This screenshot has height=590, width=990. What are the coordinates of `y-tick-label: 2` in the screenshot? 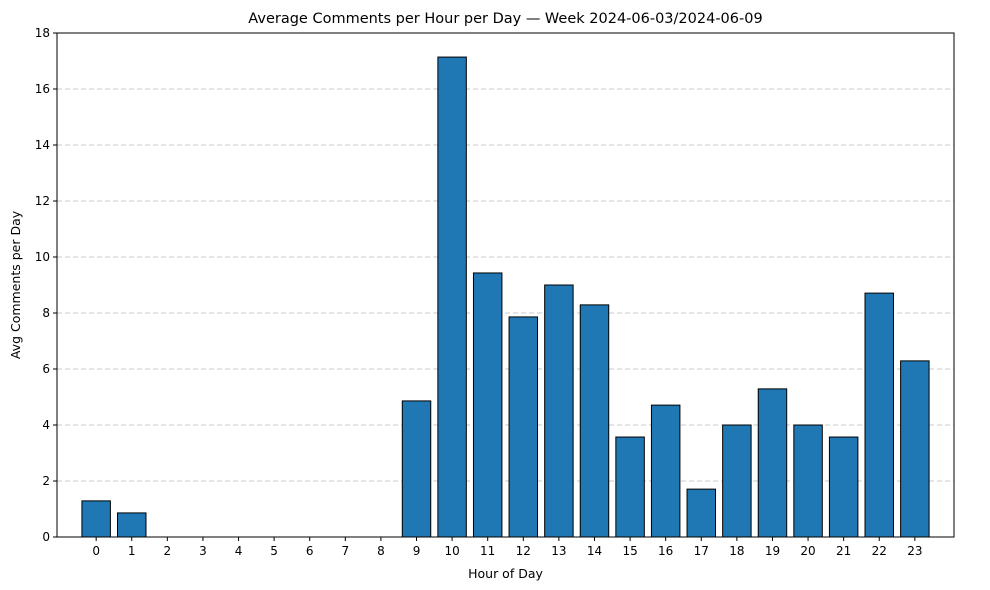 It's located at (46, 481).